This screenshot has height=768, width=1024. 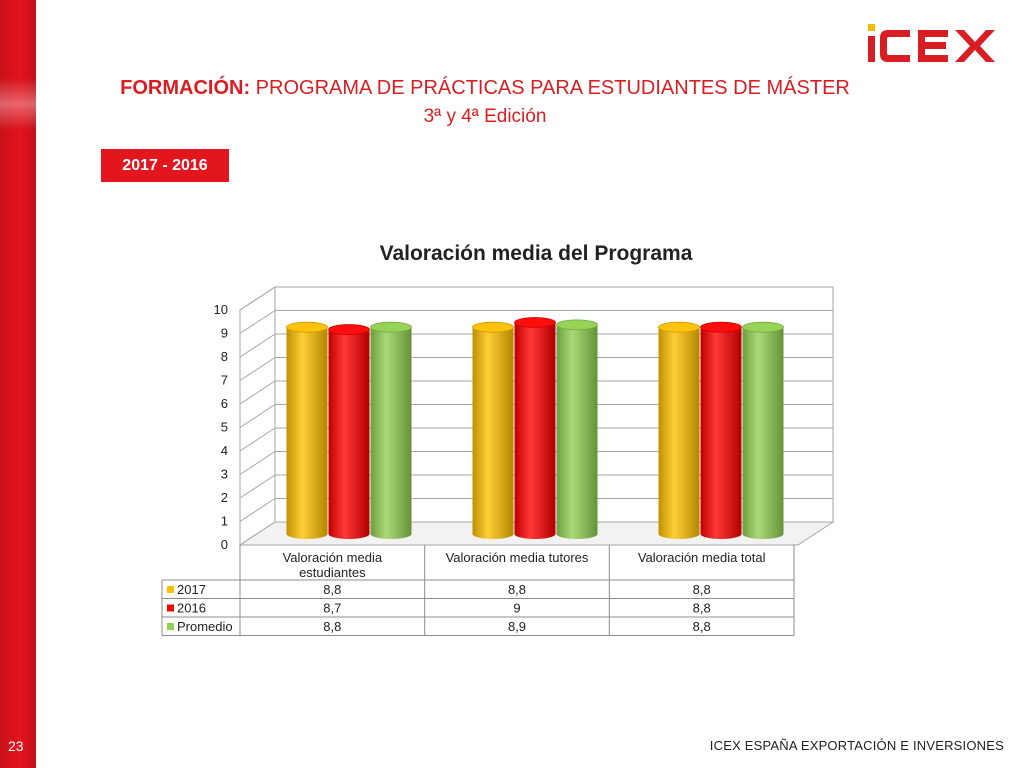 What do you see at coordinates (332, 608) in the screenshot?
I see `data-label: 8,7` at bounding box center [332, 608].